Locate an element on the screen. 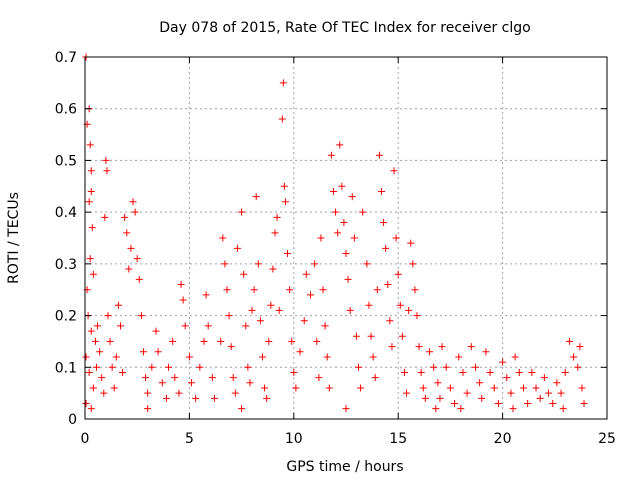 This screenshot has height=480, width=640. y-tick-label: 0.4 is located at coordinates (66, 213).